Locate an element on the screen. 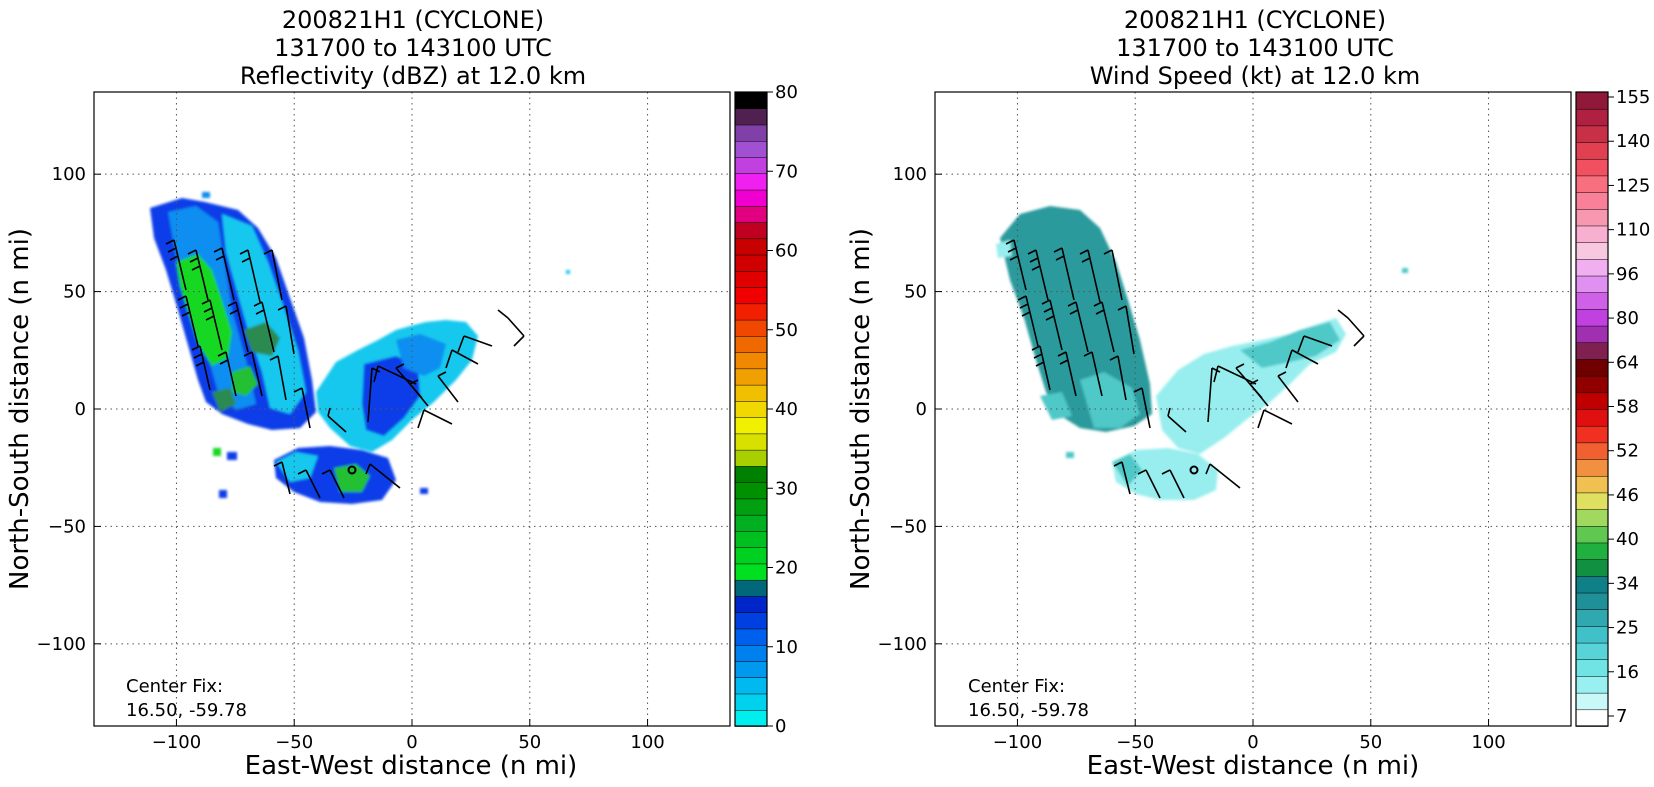  y-tick-label: −50 is located at coordinates (908, 526).